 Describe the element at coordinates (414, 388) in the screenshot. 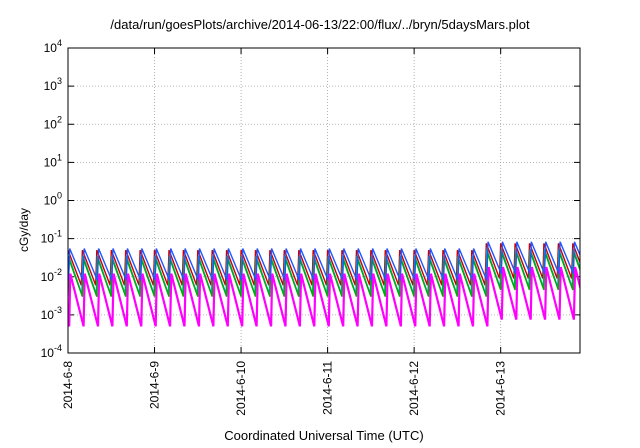

I see `x-tick-label: 2014-6-12` at that location.